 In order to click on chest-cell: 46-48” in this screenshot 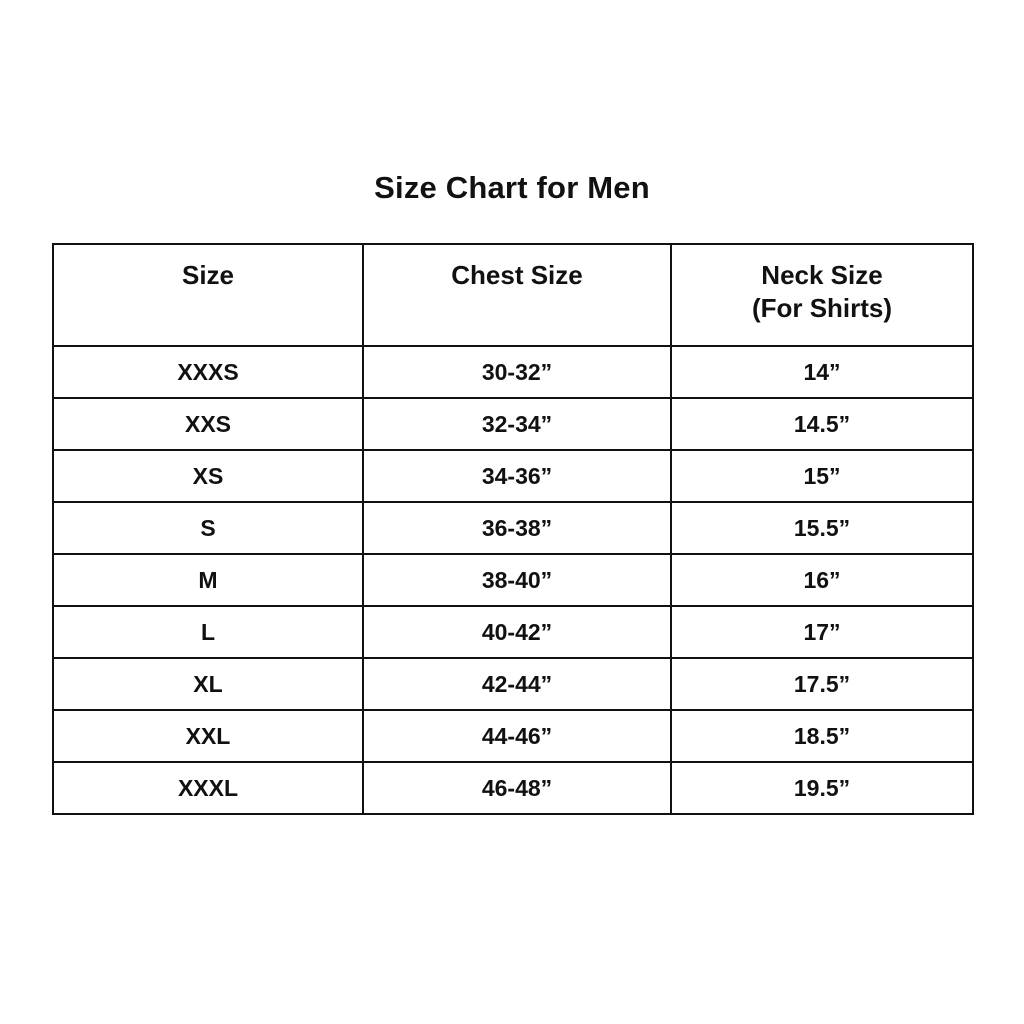, I will do `click(517, 788)`.